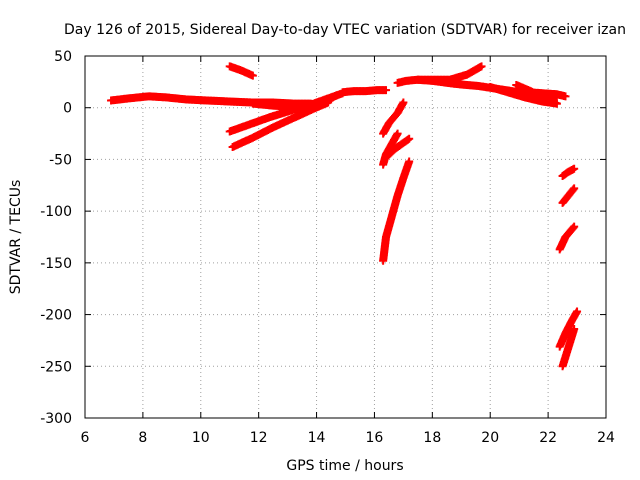 The image size is (640, 480). I want to click on y-tick-label: 50, so click(63, 57).